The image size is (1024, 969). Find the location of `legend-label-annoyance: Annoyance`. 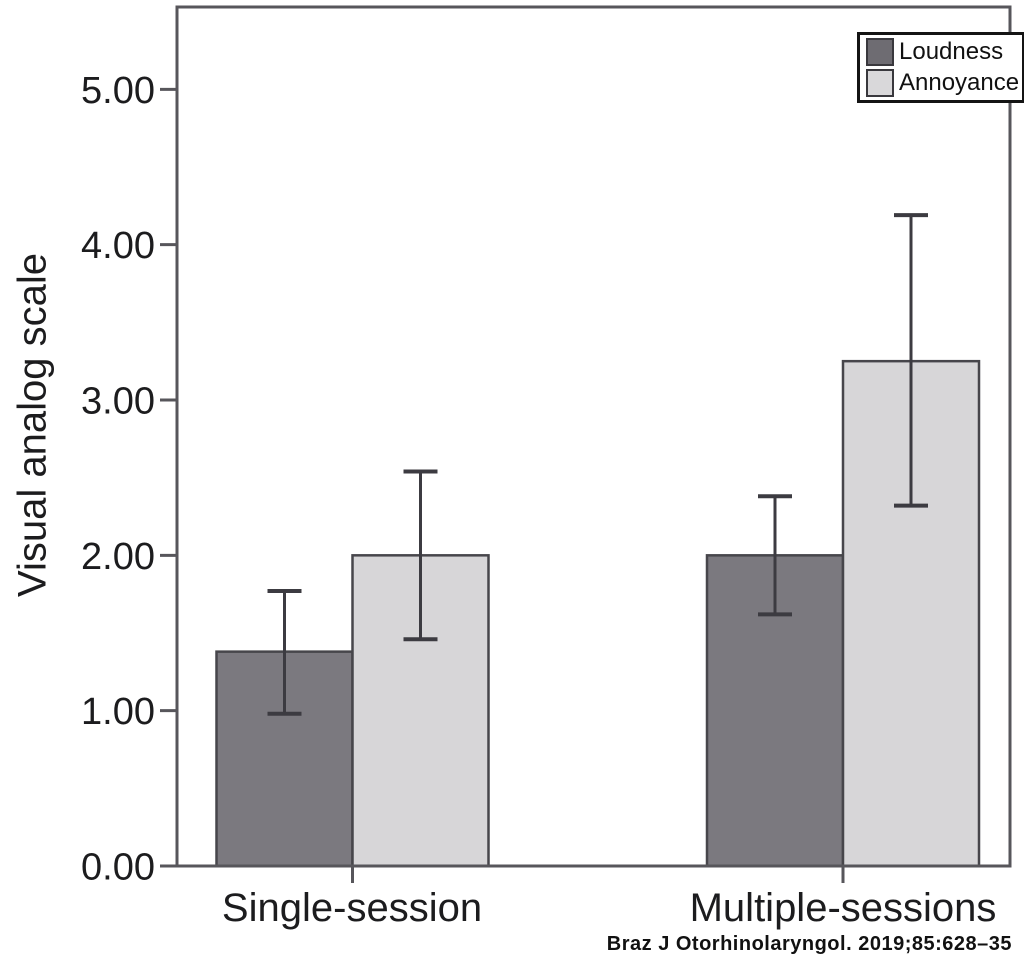

legend-label-annoyance: Annoyance is located at coordinates (959, 83).